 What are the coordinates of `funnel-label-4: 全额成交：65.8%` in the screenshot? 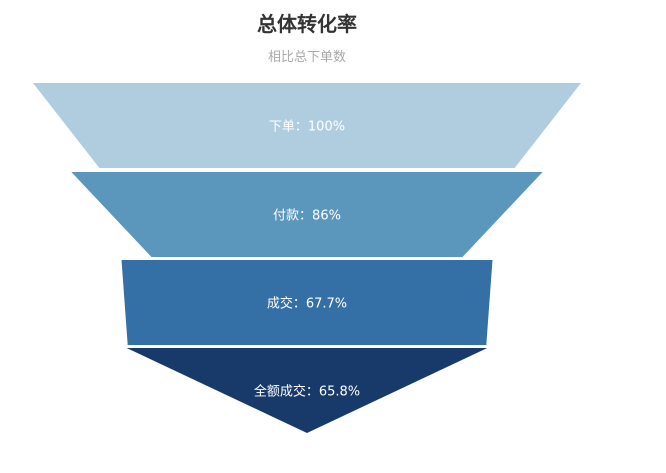 It's located at (307, 392).